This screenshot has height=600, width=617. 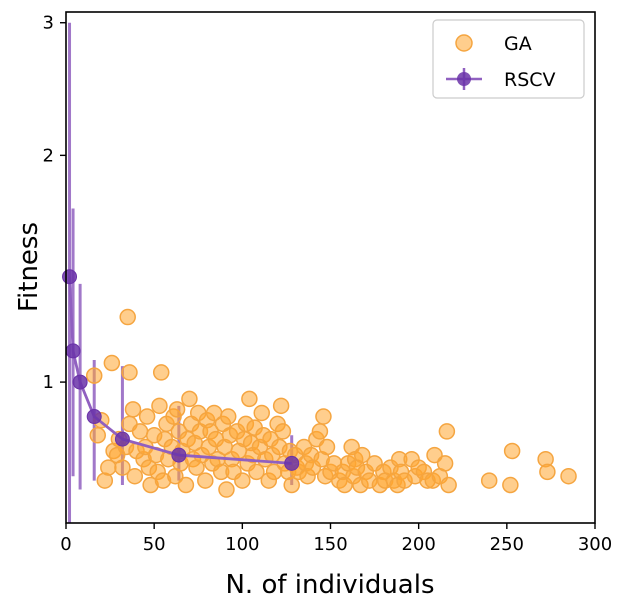 What do you see at coordinates (595, 544) in the screenshot?
I see `x-tick-label: 300` at bounding box center [595, 544].